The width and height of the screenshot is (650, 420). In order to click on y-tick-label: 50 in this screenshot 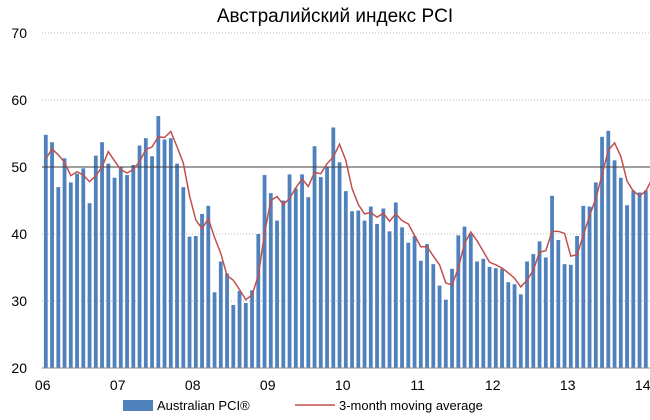, I will do `click(19, 167)`.